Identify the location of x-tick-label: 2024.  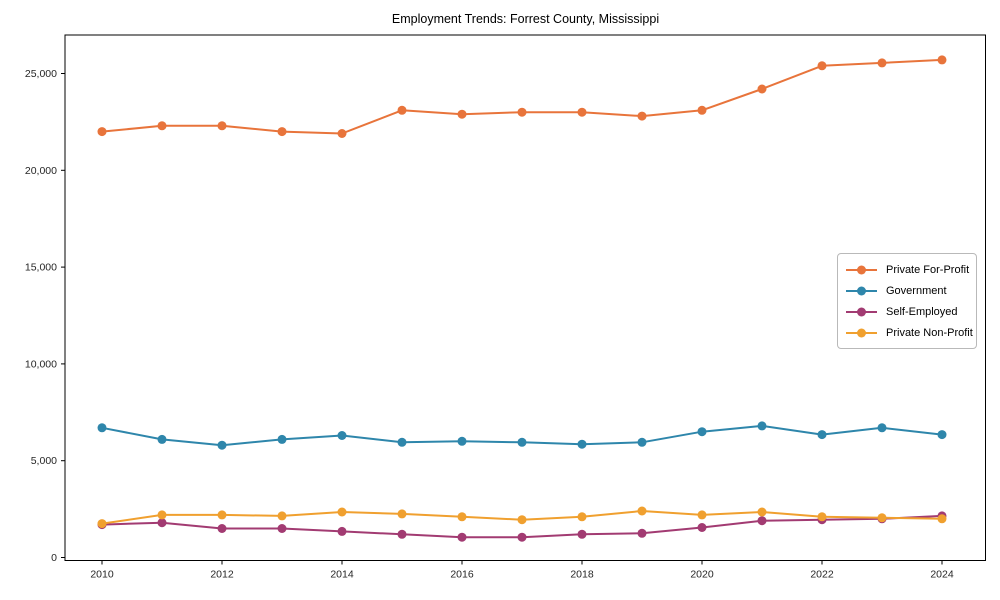
(942, 575).